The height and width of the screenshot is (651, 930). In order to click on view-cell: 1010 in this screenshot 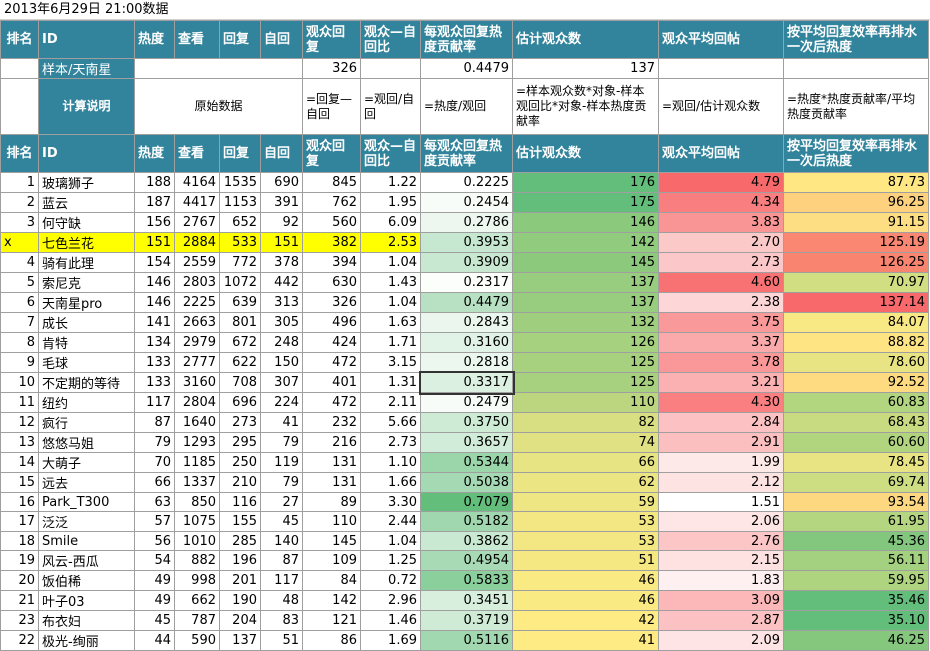, I will do `click(197, 541)`.